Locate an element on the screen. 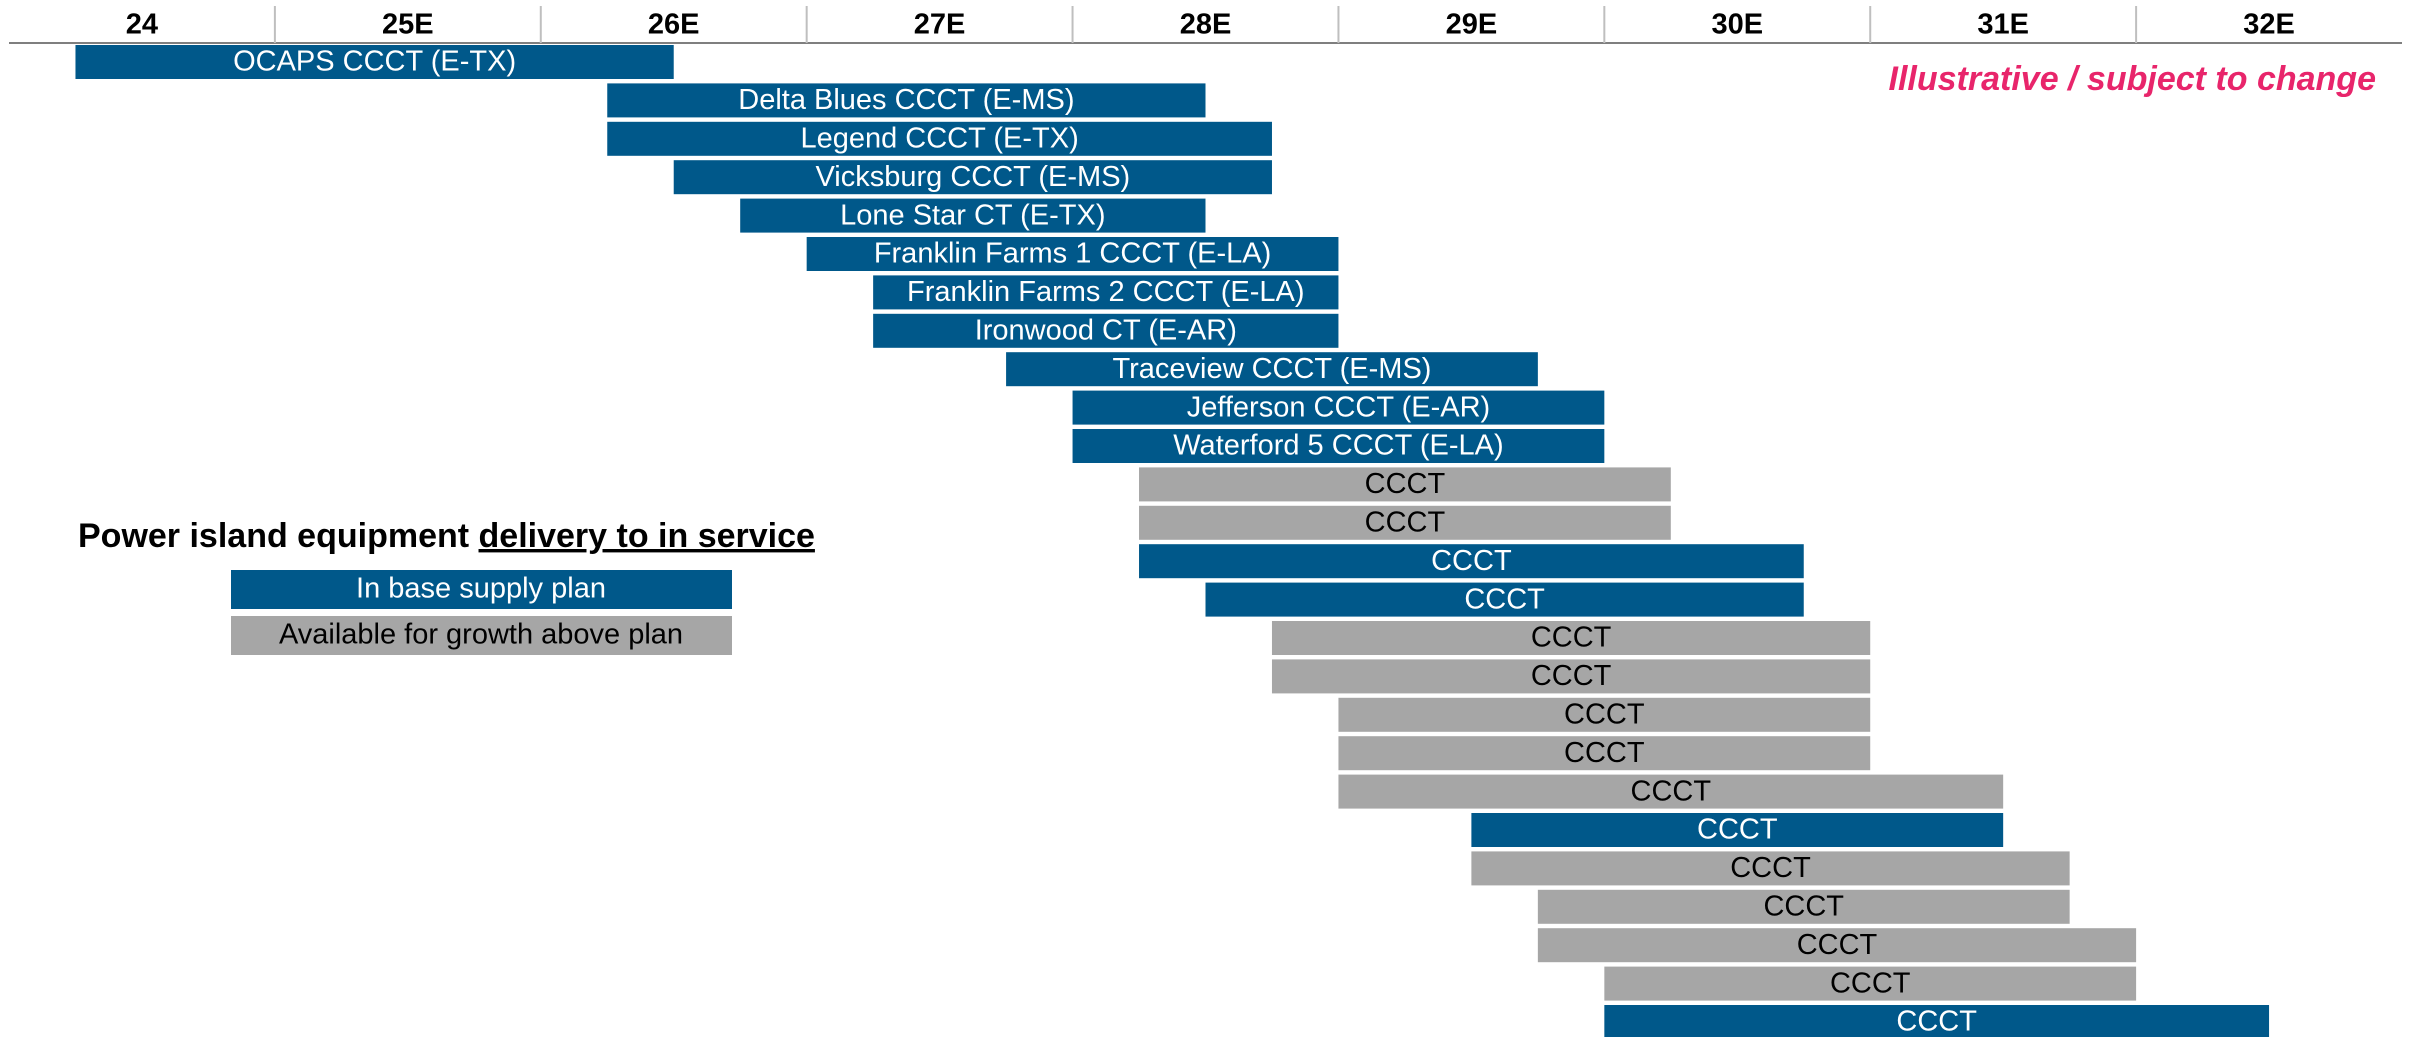  bar-label: Jefferson CCCT (E-AR) is located at coordinates (1339, 407).